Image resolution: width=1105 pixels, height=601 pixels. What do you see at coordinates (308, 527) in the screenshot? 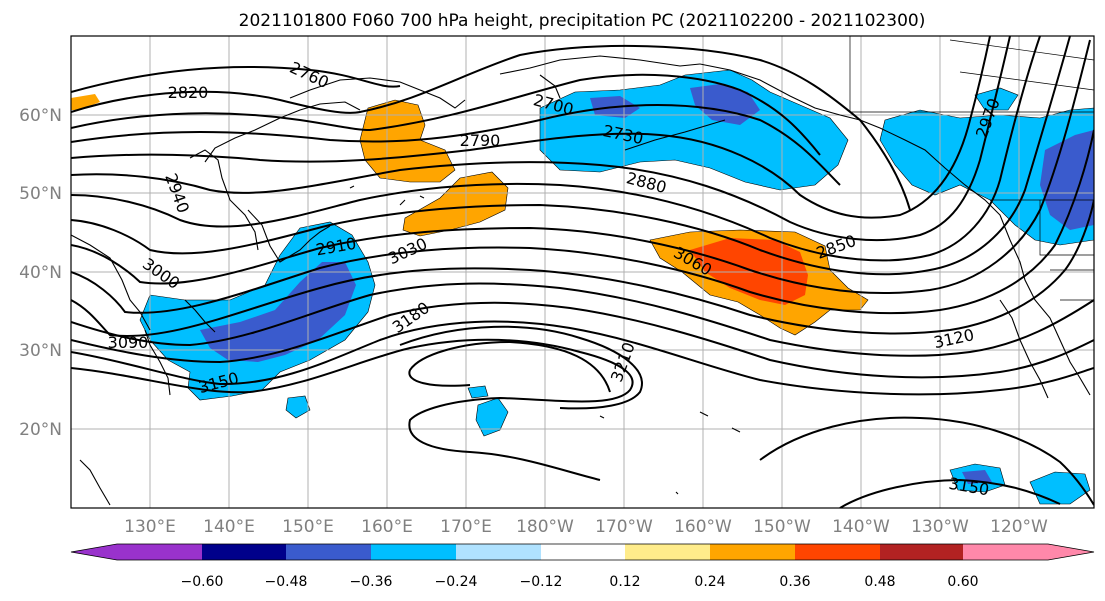
I see `lon-tick-label: 150°E` at bounding box center [308, 527].